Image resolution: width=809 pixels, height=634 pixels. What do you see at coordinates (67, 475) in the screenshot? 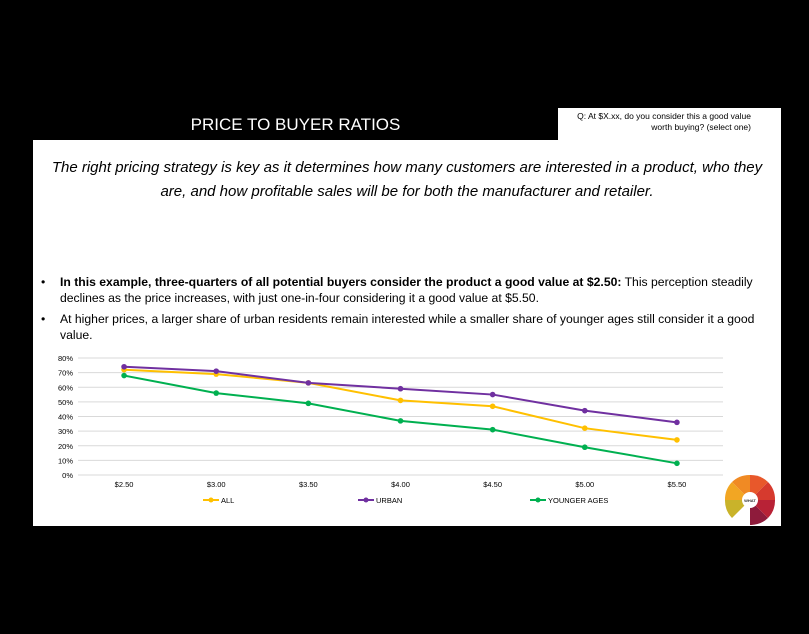
I see `y-tick-label: 0%` at bounding box center [67, 475].